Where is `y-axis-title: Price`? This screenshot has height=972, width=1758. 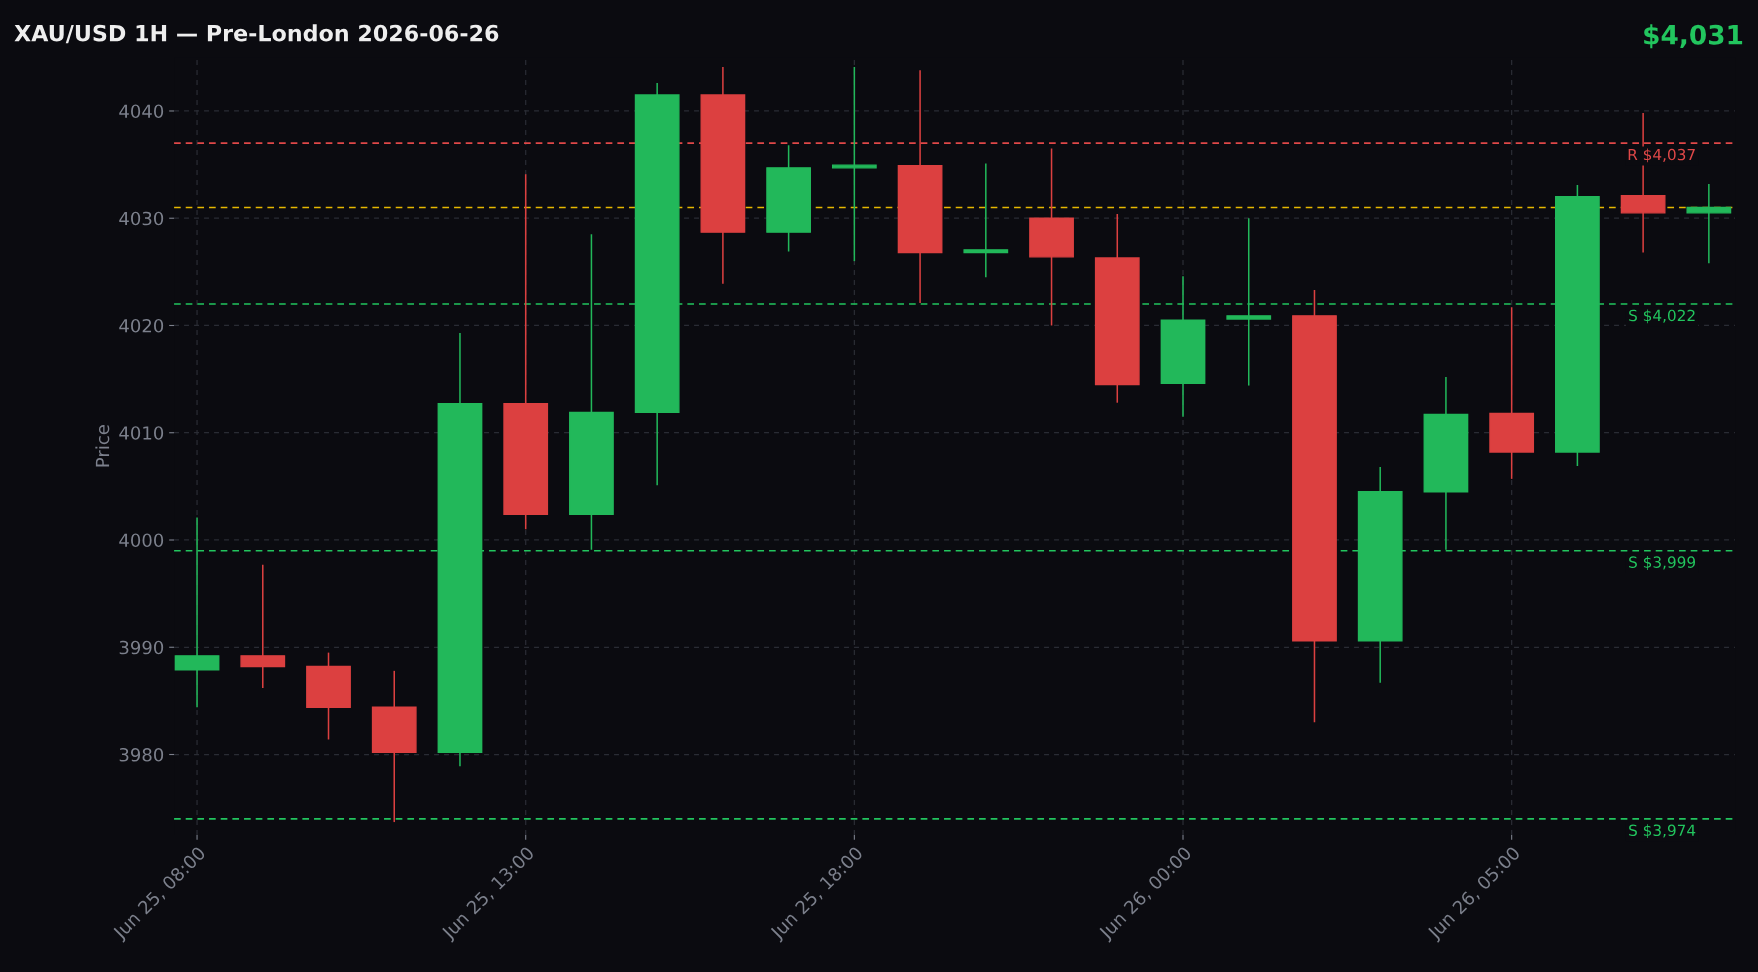
y-axis-title: Price is located at coordinates (102, 446).